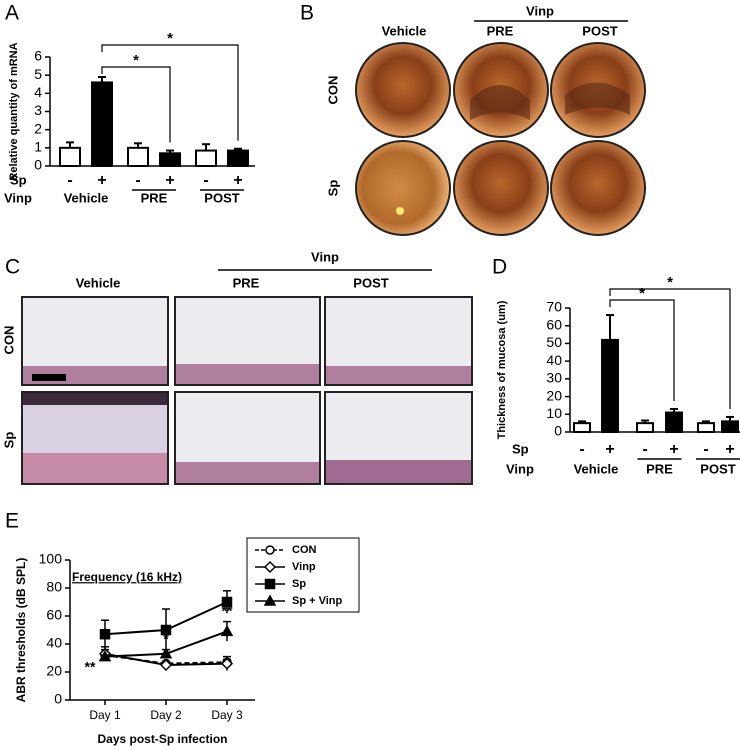 This screenshot has height=750, width=740. What do you see at coordinates (299, 584) in the screenshot?
I see `legend-label: Sp` at bounding box center [299, 584].